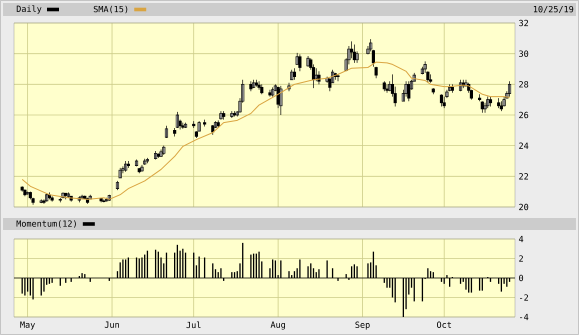 Image resolution: width=579 pixels, height=335 pixels. Describe the element at coordinates (193, 325) in the screenshot. I see `x-tick-label: Jul` at that location.